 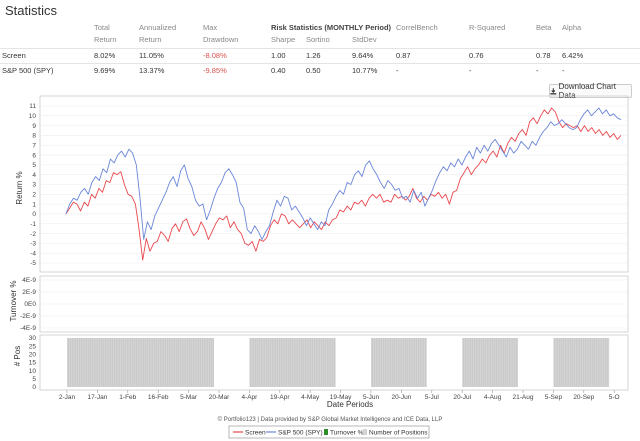 What do you see at coordinates (67, 397) in the screenshot?
I see `x-tick-label: 2-Jan` at bounding box center [67, 397].